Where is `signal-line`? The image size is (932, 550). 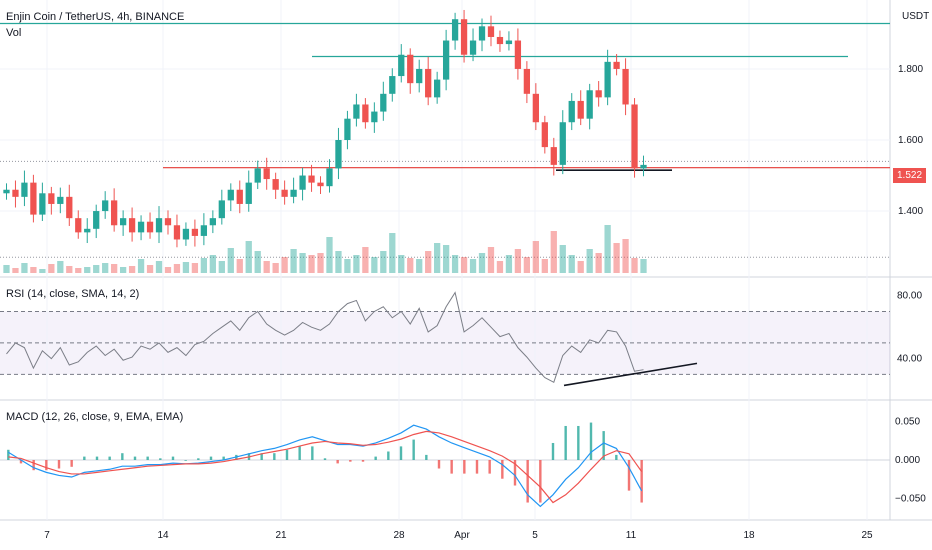 signal-line is located at coordinates (325, 467).